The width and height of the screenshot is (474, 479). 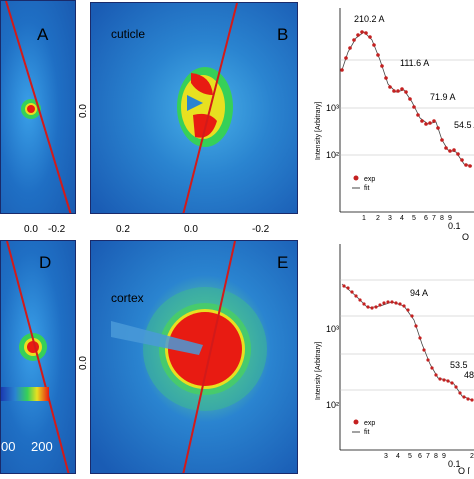 I want to click on panel-c-ytick-1000: 10³, so click(x=332, y=108).